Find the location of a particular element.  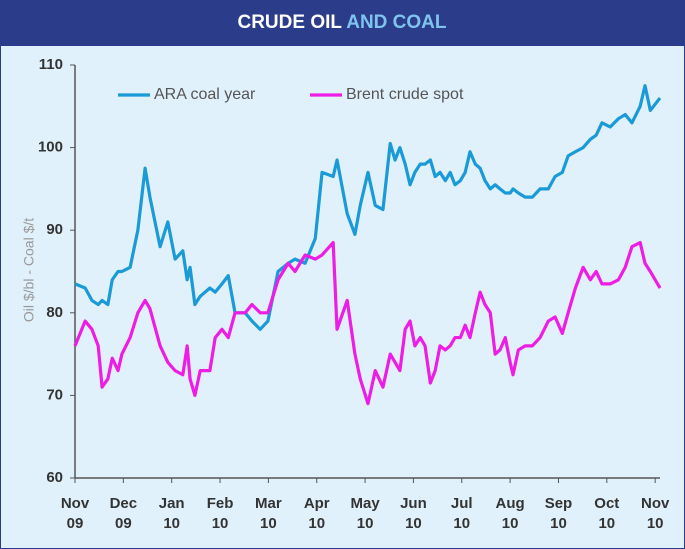

title-main: CRUDE OIL is located at coordinates (289, 22).